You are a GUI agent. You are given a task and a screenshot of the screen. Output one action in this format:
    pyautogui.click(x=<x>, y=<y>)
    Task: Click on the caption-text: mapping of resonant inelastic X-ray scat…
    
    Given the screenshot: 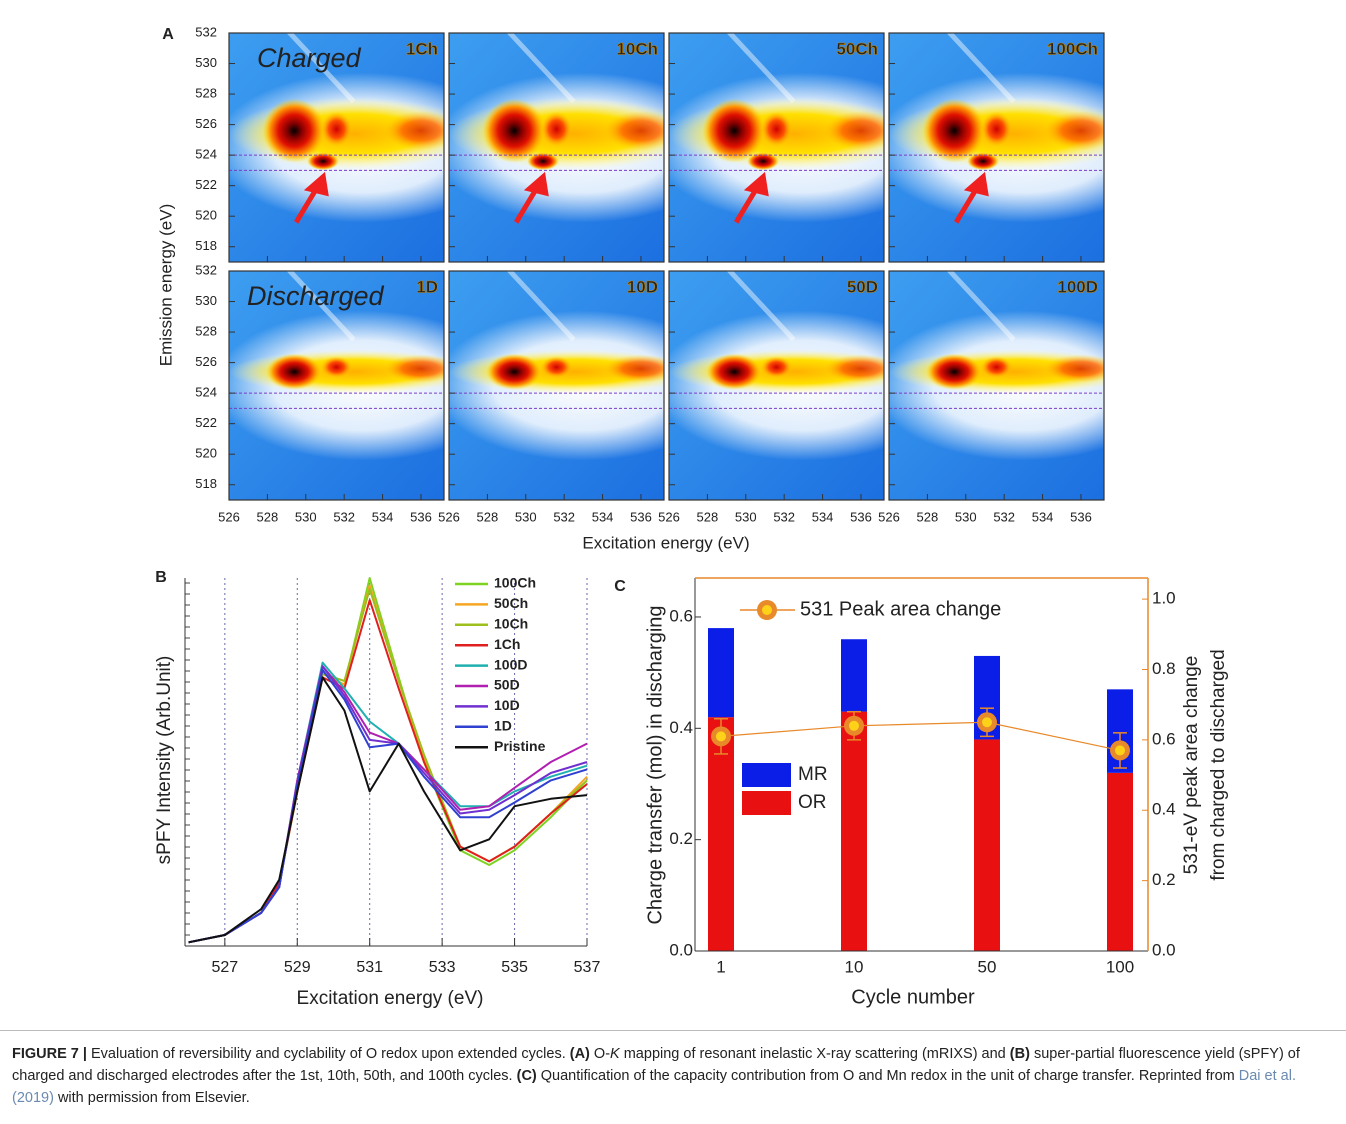 What is the action you would take?
    pyautogui.click(x=814, y=1054)
    